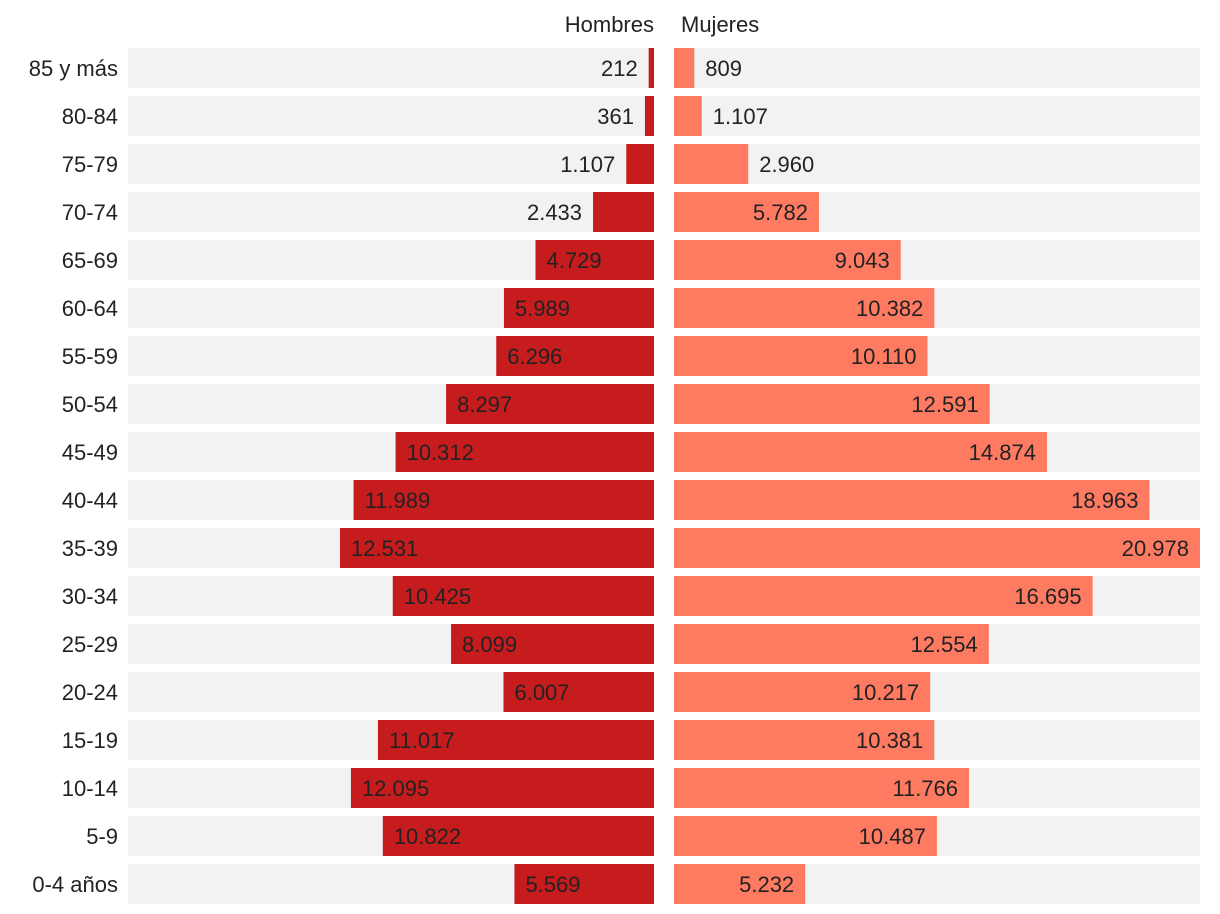 The width and height of the screenshot is (1220, 914). Describe the element at coordinates (90, 116) in the screenshot. I see `category-label: 80-84` at that location.